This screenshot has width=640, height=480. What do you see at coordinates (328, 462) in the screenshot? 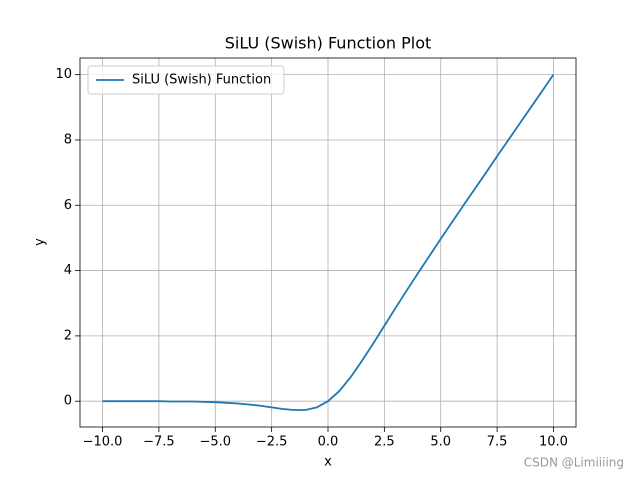
I see `x-axis-label: x` at bounding box center [328, 462].